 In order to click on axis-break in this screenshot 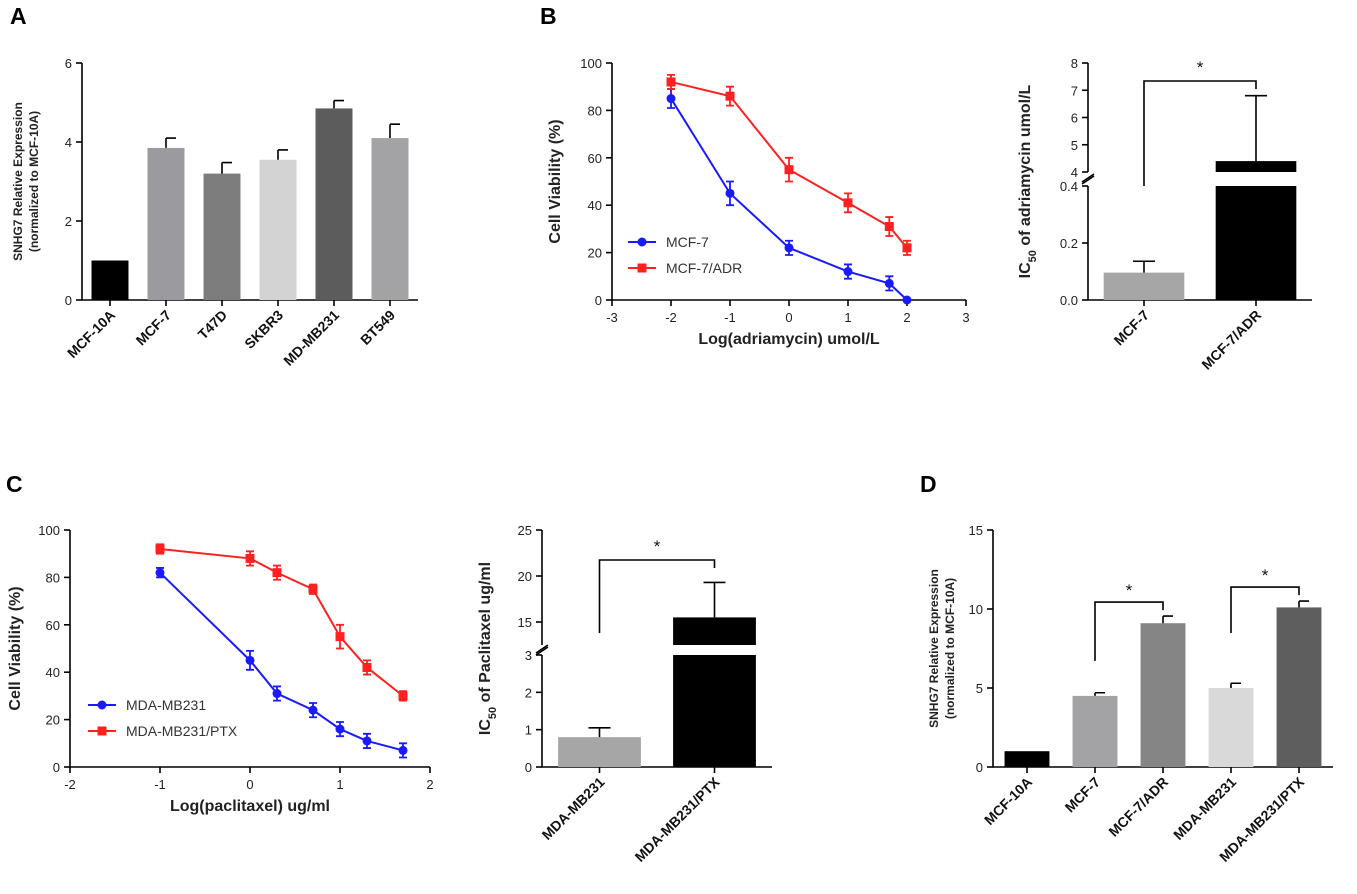, I will do `click(542, 650)`.